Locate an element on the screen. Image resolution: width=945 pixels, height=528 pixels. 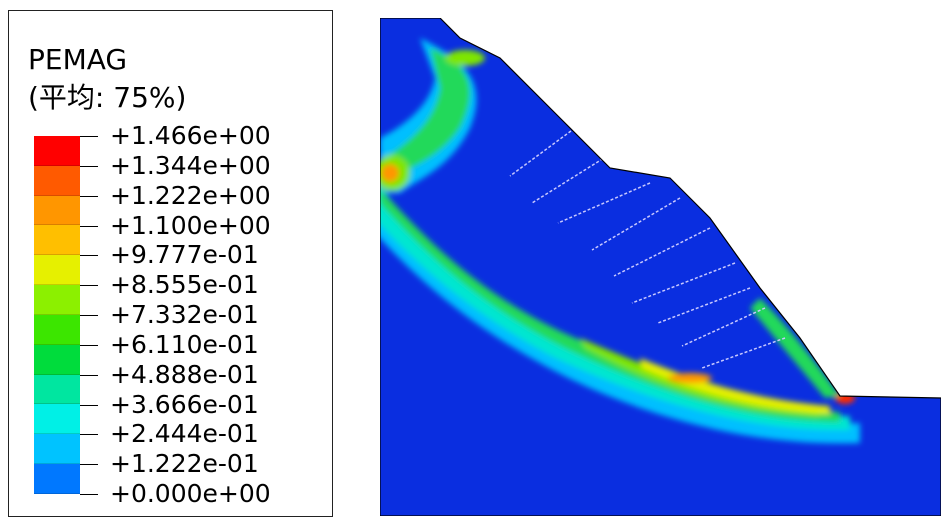
scale-label: +6.110e-01 is located at coordinates (184, 344).